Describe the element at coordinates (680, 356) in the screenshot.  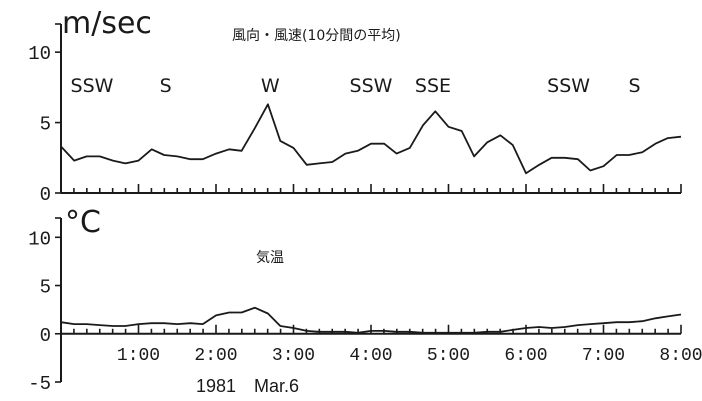
I see `time-x-tick-label: 8:00` at that location.